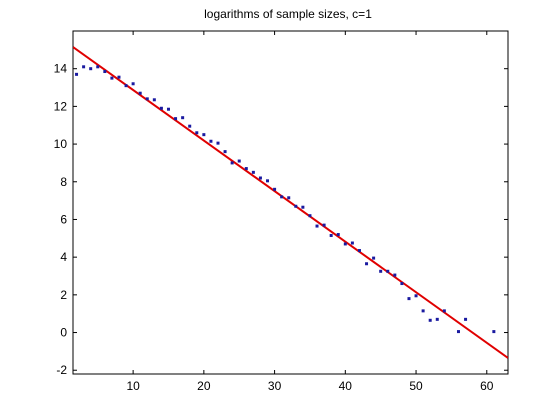 The image size is (560, 420). I want to click on y-tick-label: 2, so click(63, 295).